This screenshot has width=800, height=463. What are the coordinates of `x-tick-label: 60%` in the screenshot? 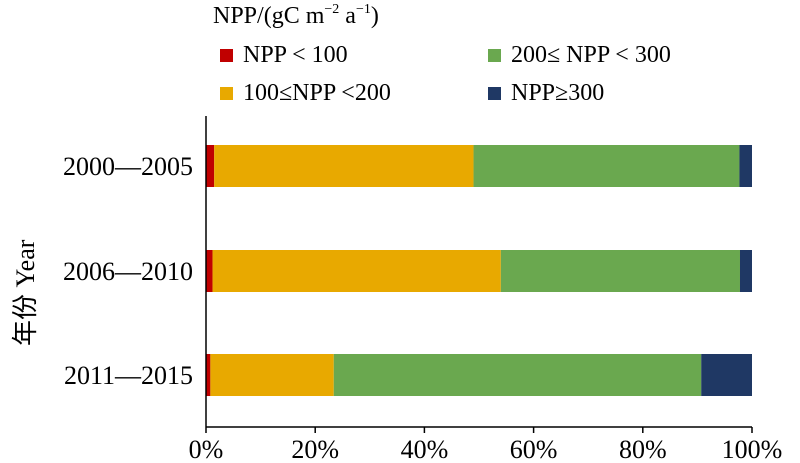 It's located at (534, 449).